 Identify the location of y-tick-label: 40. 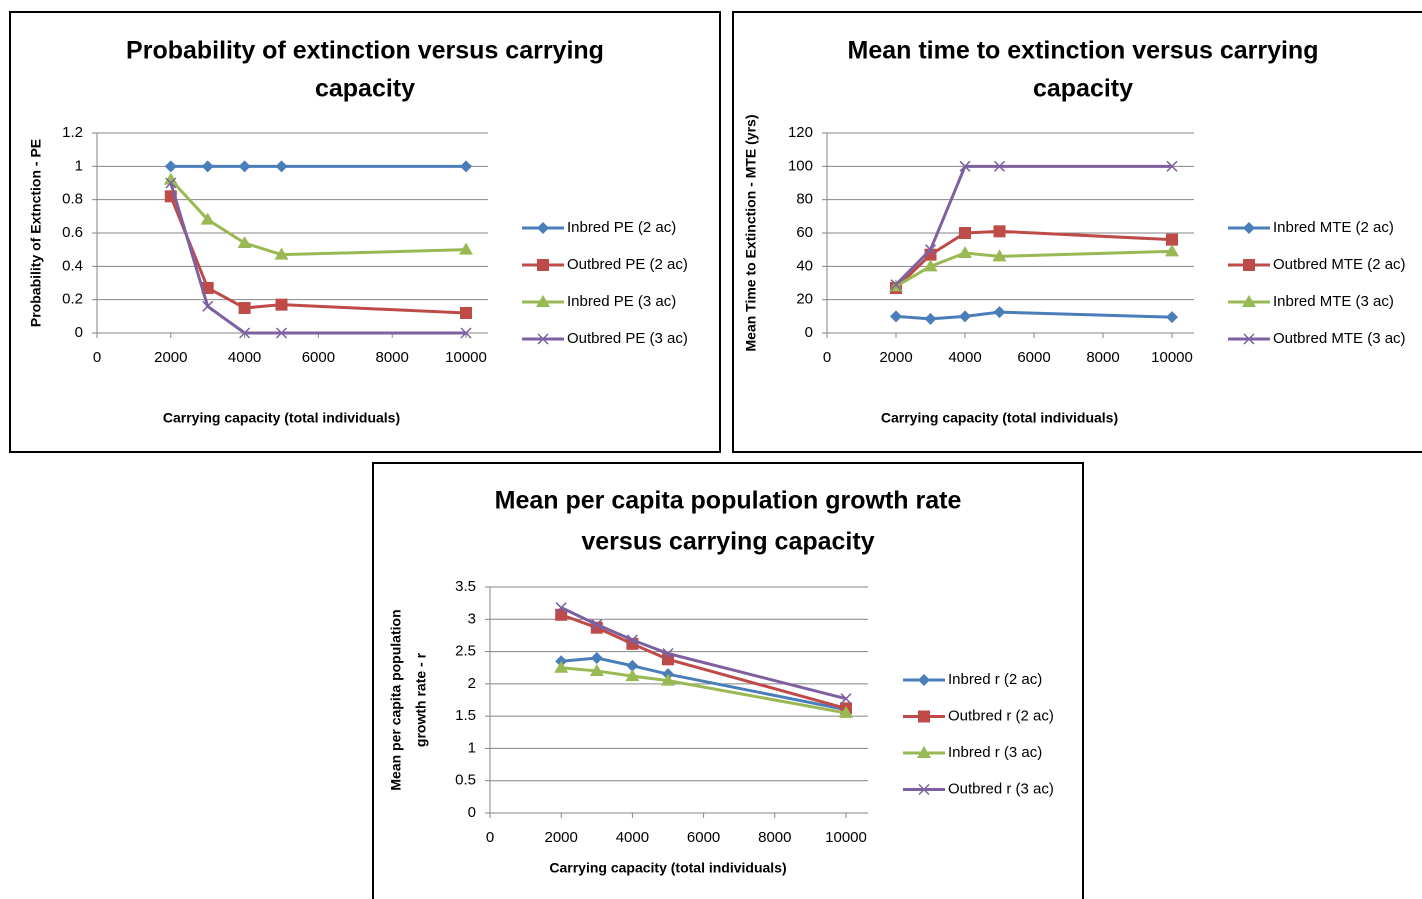
(804, 265).